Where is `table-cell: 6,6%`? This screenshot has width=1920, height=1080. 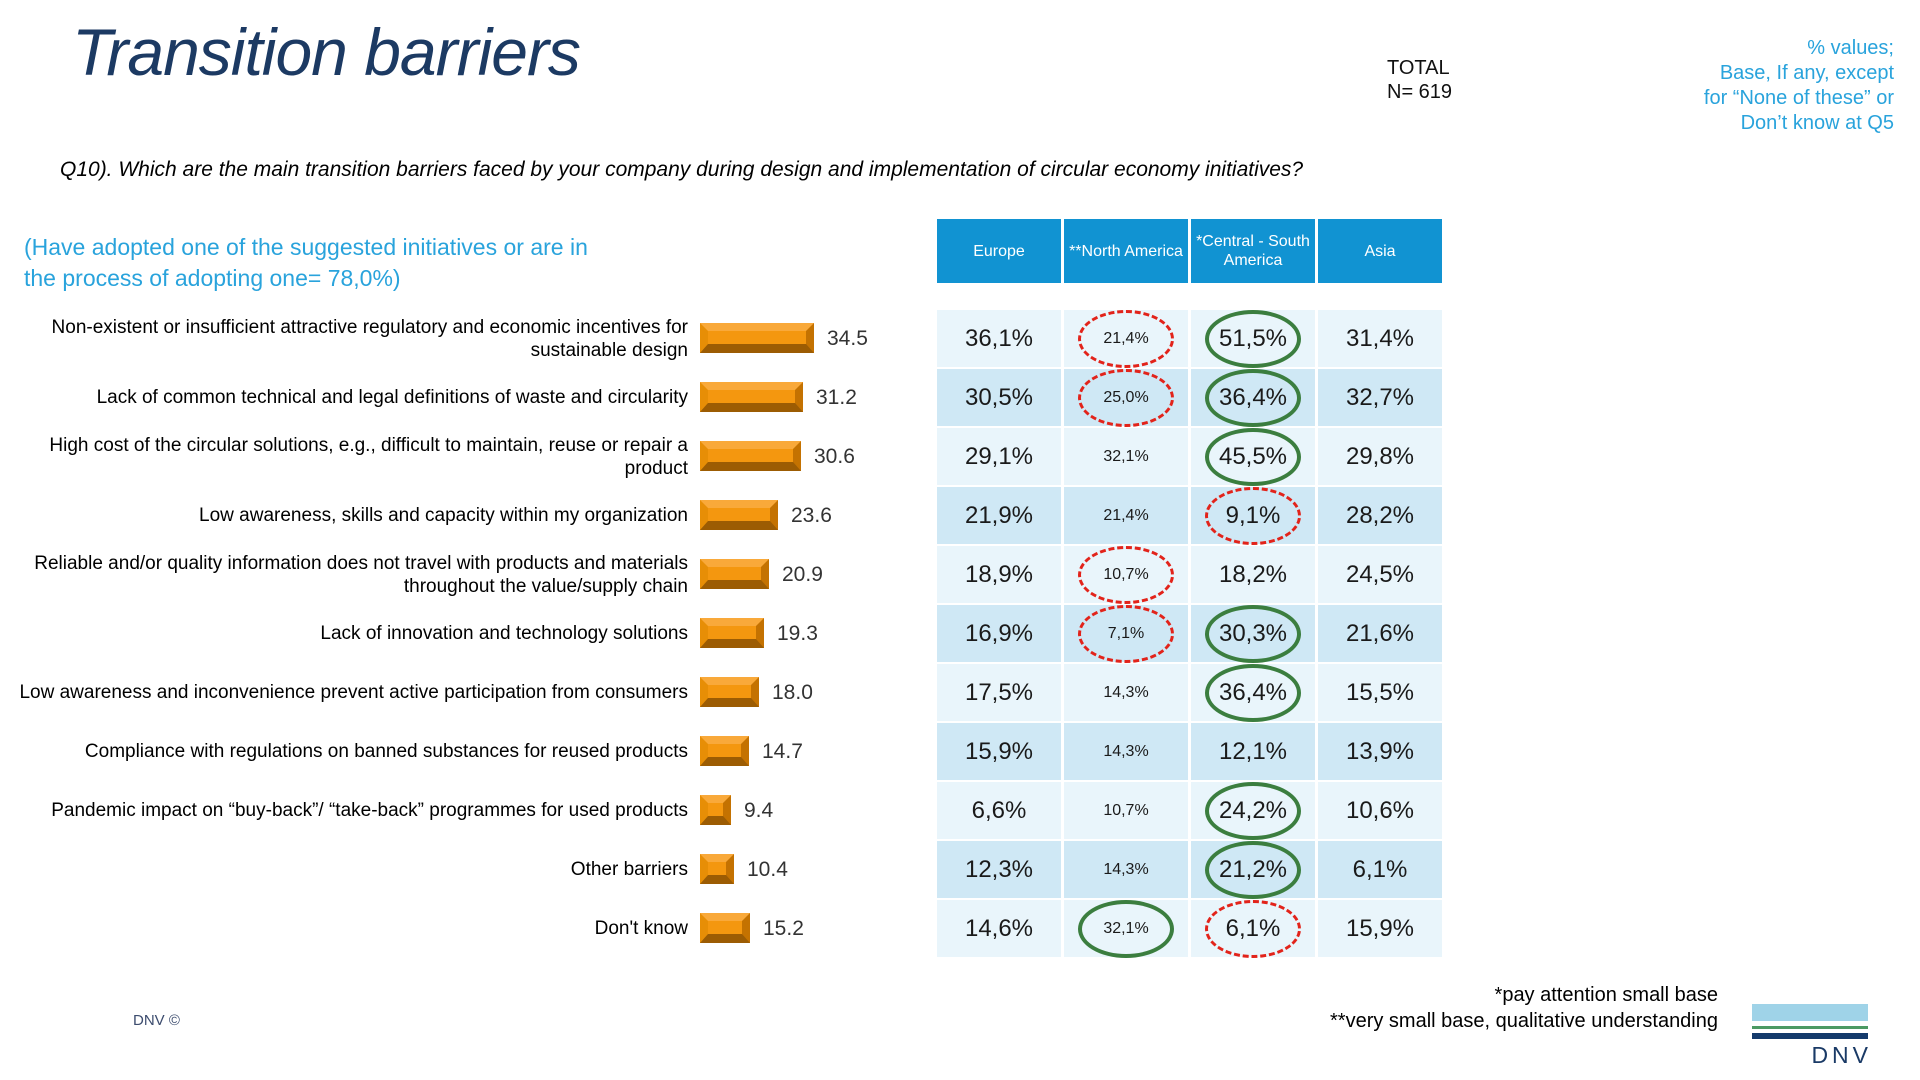 table-cell: 6,6% is located at coordinates (999, 810).